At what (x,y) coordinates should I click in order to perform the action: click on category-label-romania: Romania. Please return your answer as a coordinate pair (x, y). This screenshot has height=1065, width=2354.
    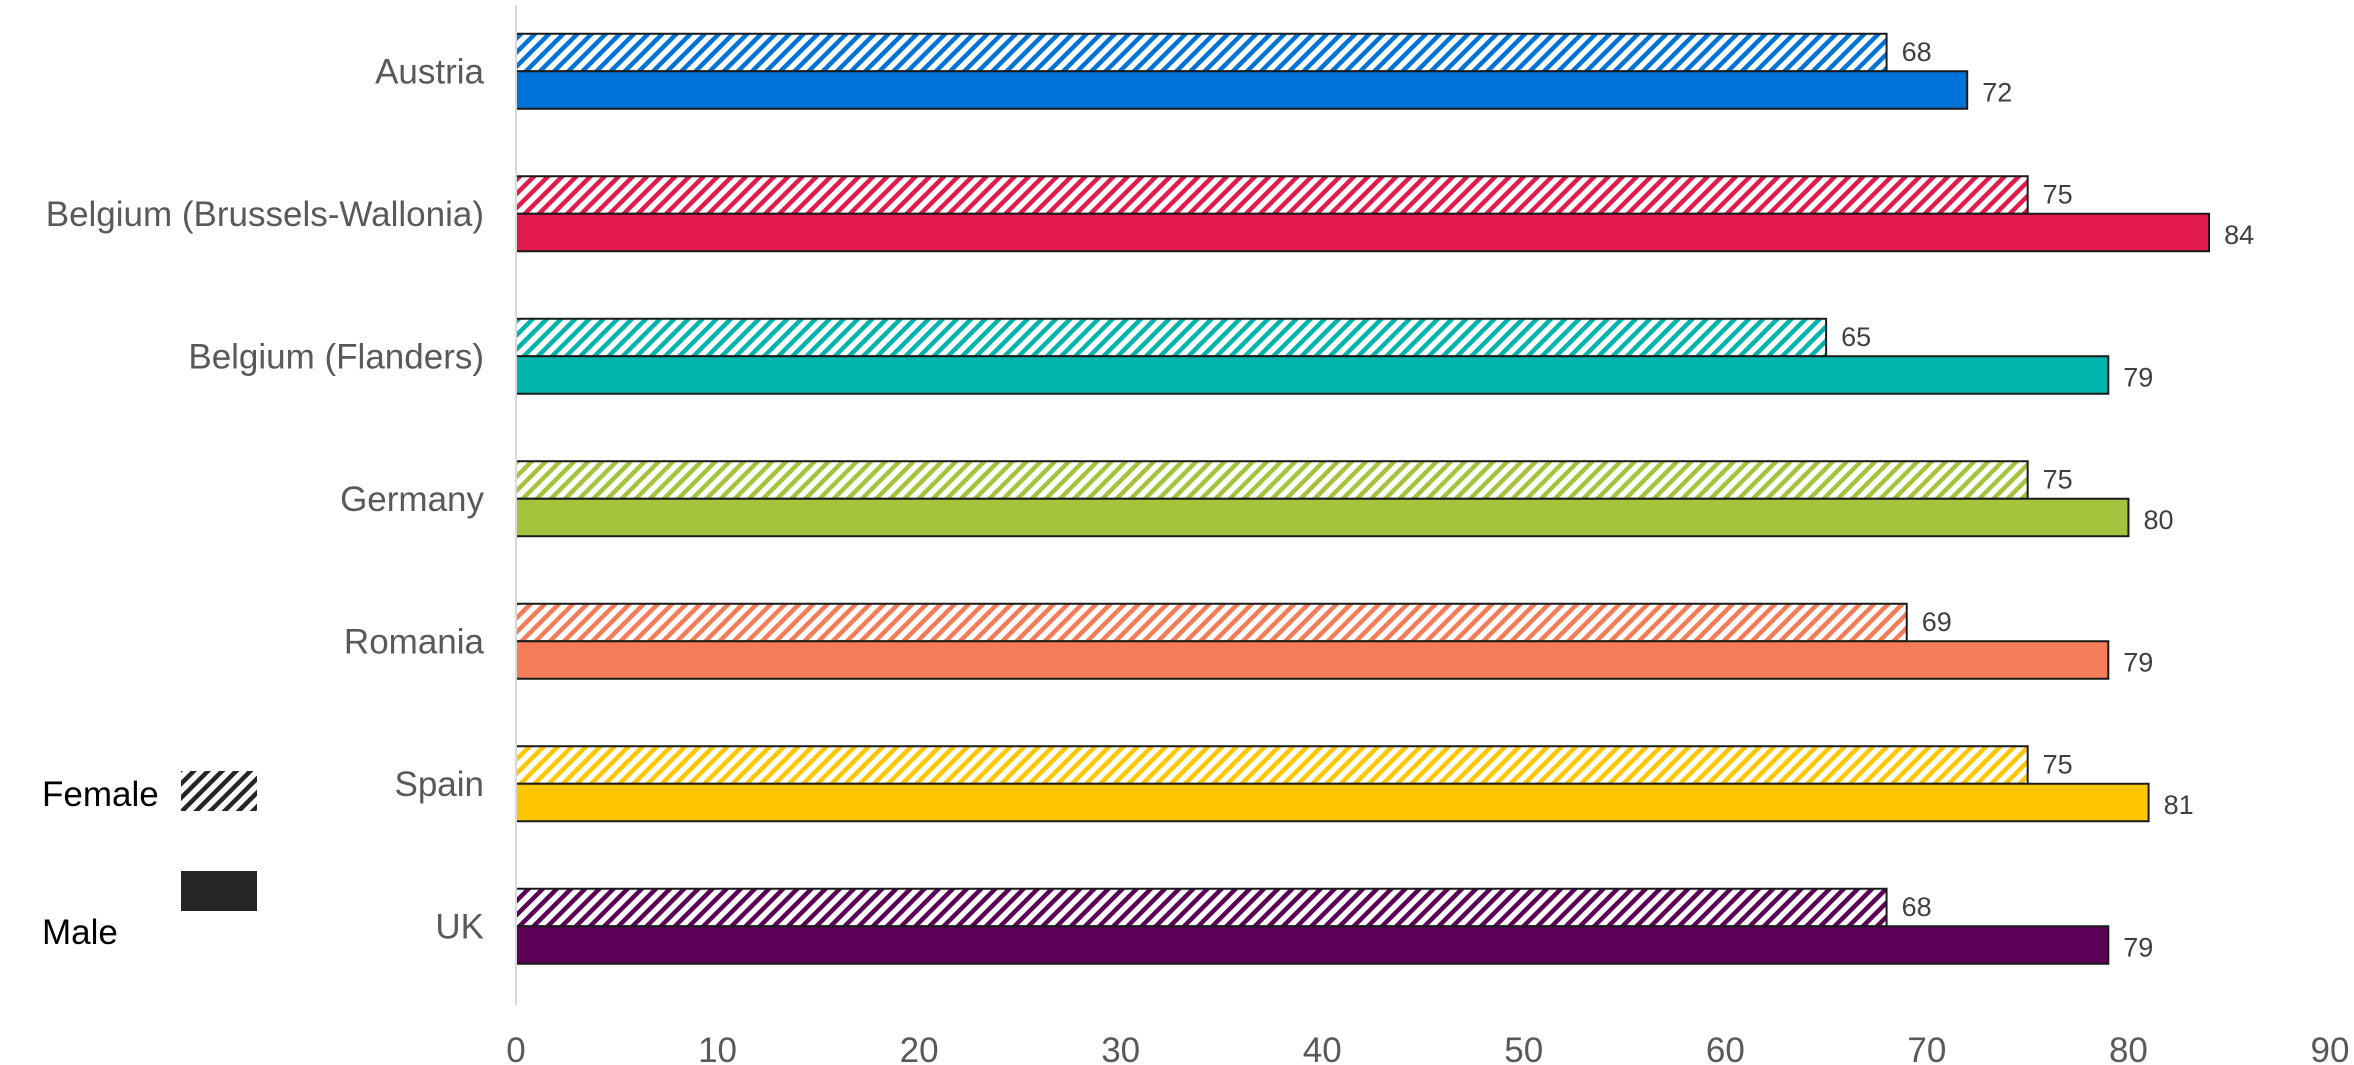
    Looking at the image, I should click on (414, 641).